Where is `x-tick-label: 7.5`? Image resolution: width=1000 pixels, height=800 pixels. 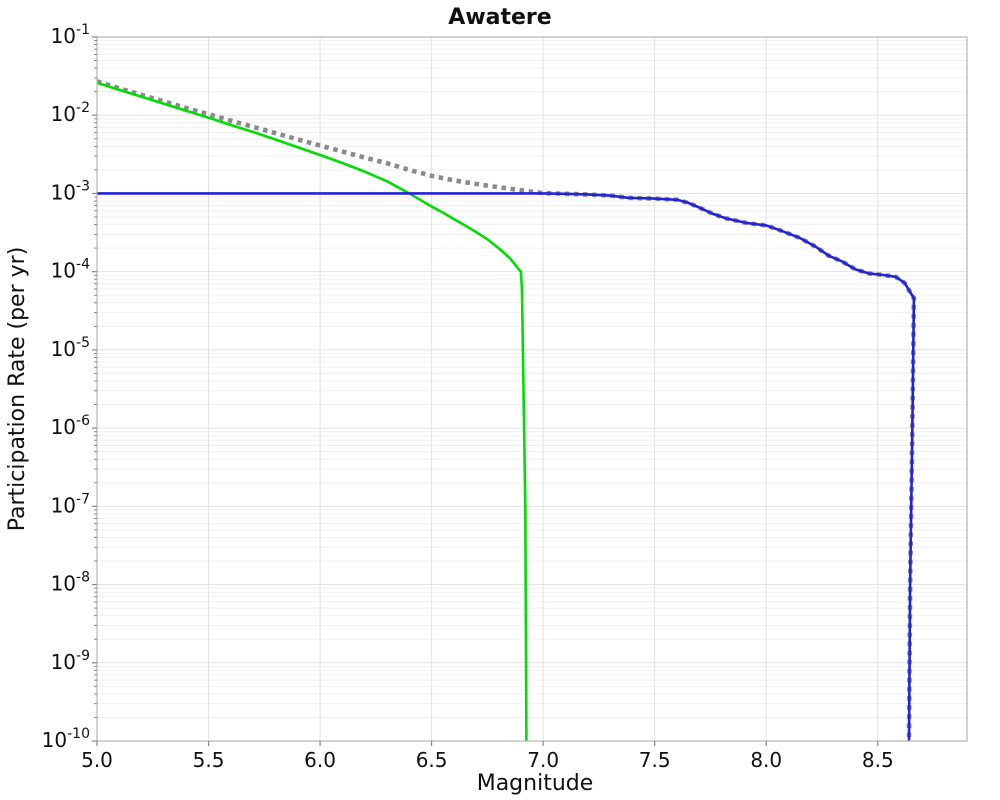 x-tick-label: 7.5 is located at coordinates (655, 760).